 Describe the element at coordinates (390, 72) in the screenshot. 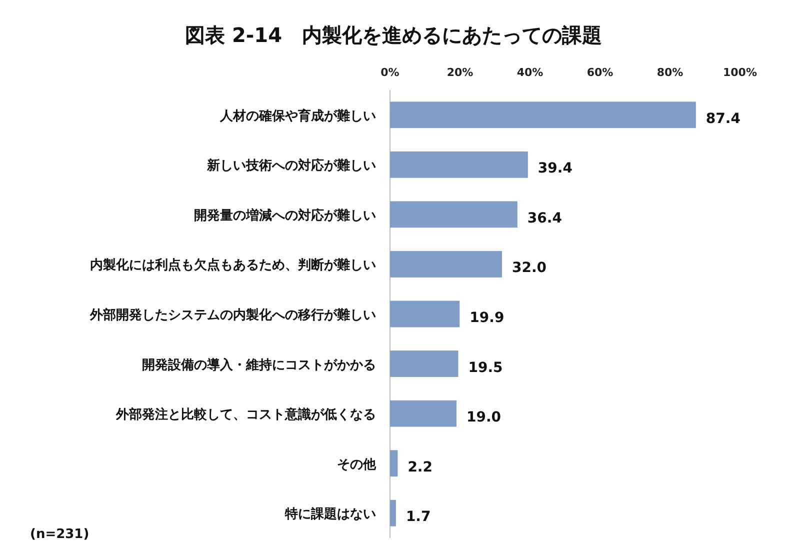

I see `x-tick-label: 0%` at that location.